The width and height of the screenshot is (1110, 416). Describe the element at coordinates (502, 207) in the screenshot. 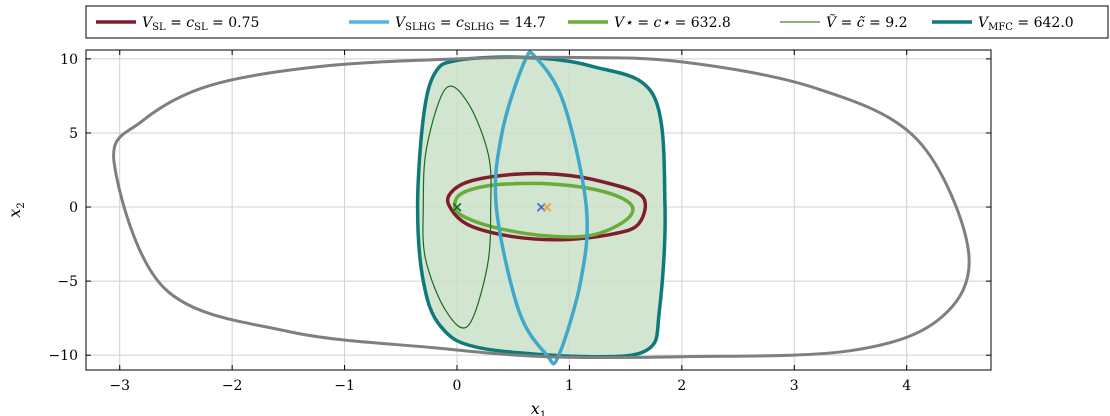

I see `markers-layer: × ××` at that location.